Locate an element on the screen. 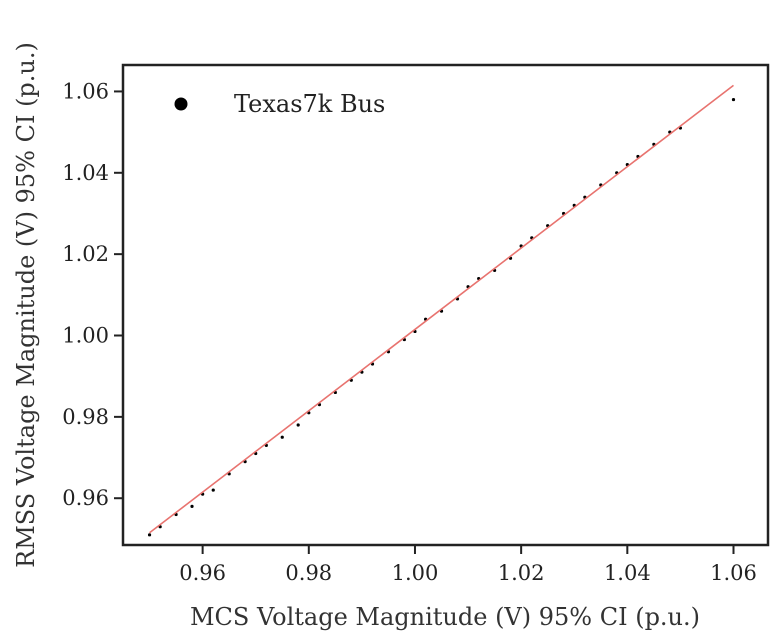 This screenshot has width=778, height=644. y-tick-label: 0.98 is located at coordinates (85, 417).